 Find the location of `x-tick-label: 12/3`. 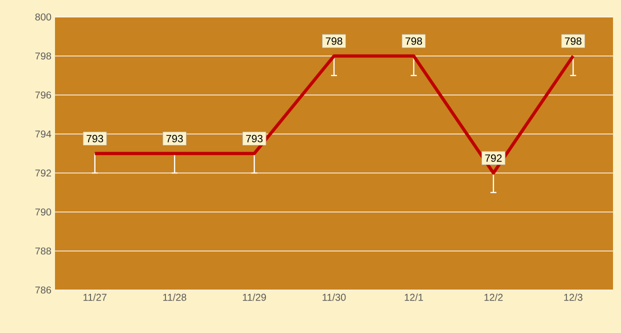

x-tick-label: 12/3 is located at coordinates (573, 297).